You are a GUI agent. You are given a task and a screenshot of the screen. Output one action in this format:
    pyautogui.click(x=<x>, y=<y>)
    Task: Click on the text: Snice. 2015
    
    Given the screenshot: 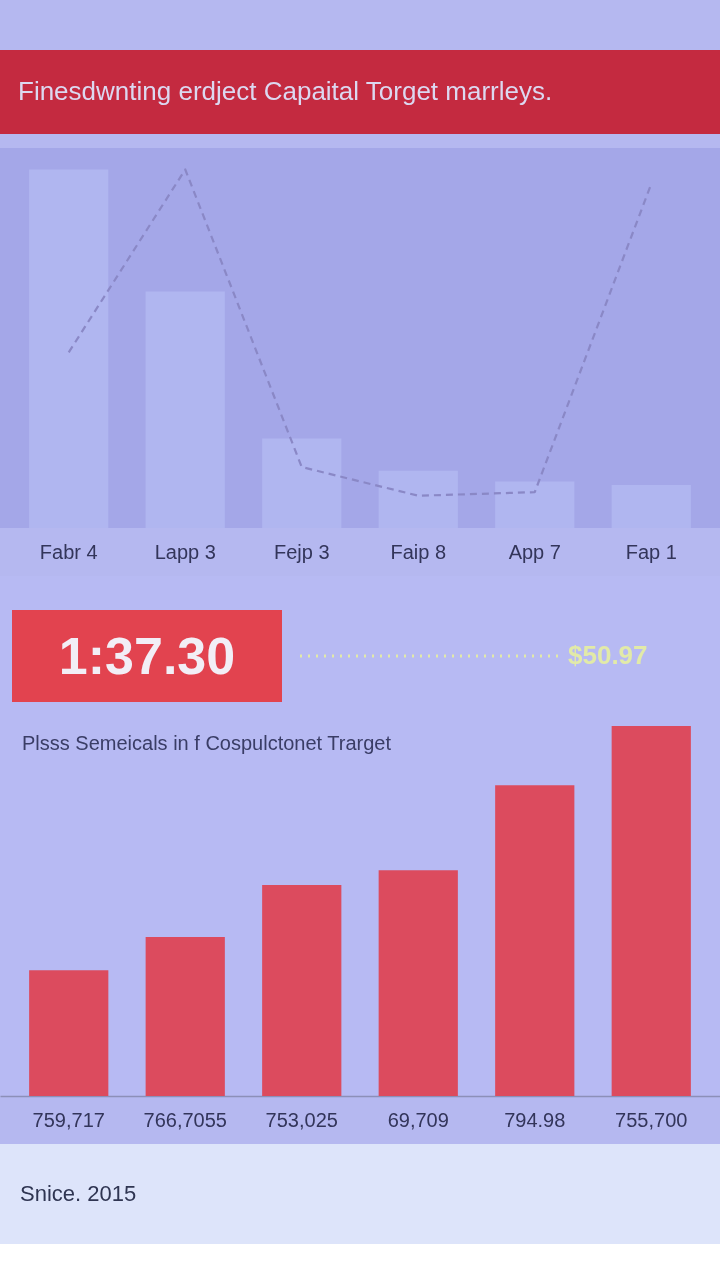 What is the action you would take?
    pyautogui.click(x=78, y=1193)
    